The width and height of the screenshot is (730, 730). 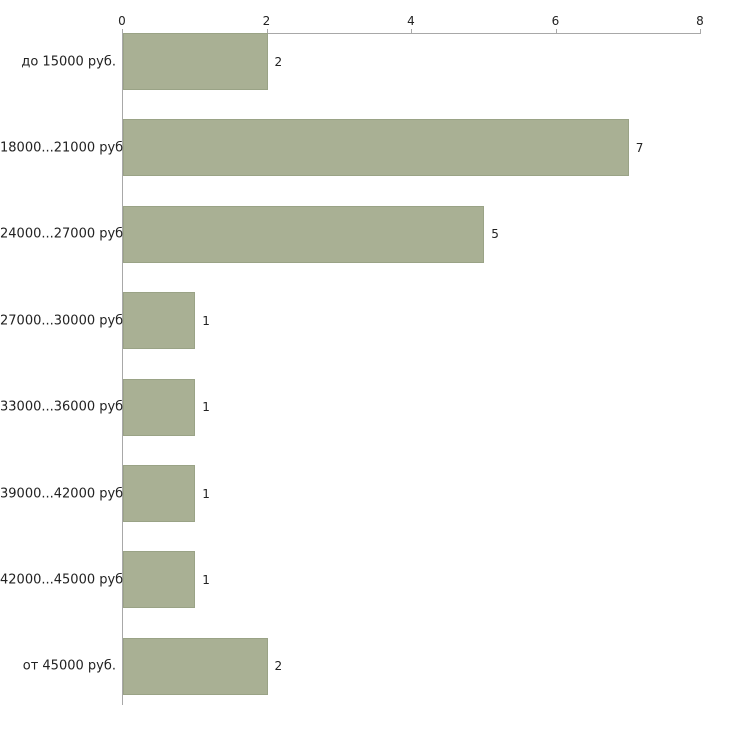 What do you see at coordinates (266, 21) in the screenshot?
I see `x-tick-label: 2` at bounding box center [266, 21].